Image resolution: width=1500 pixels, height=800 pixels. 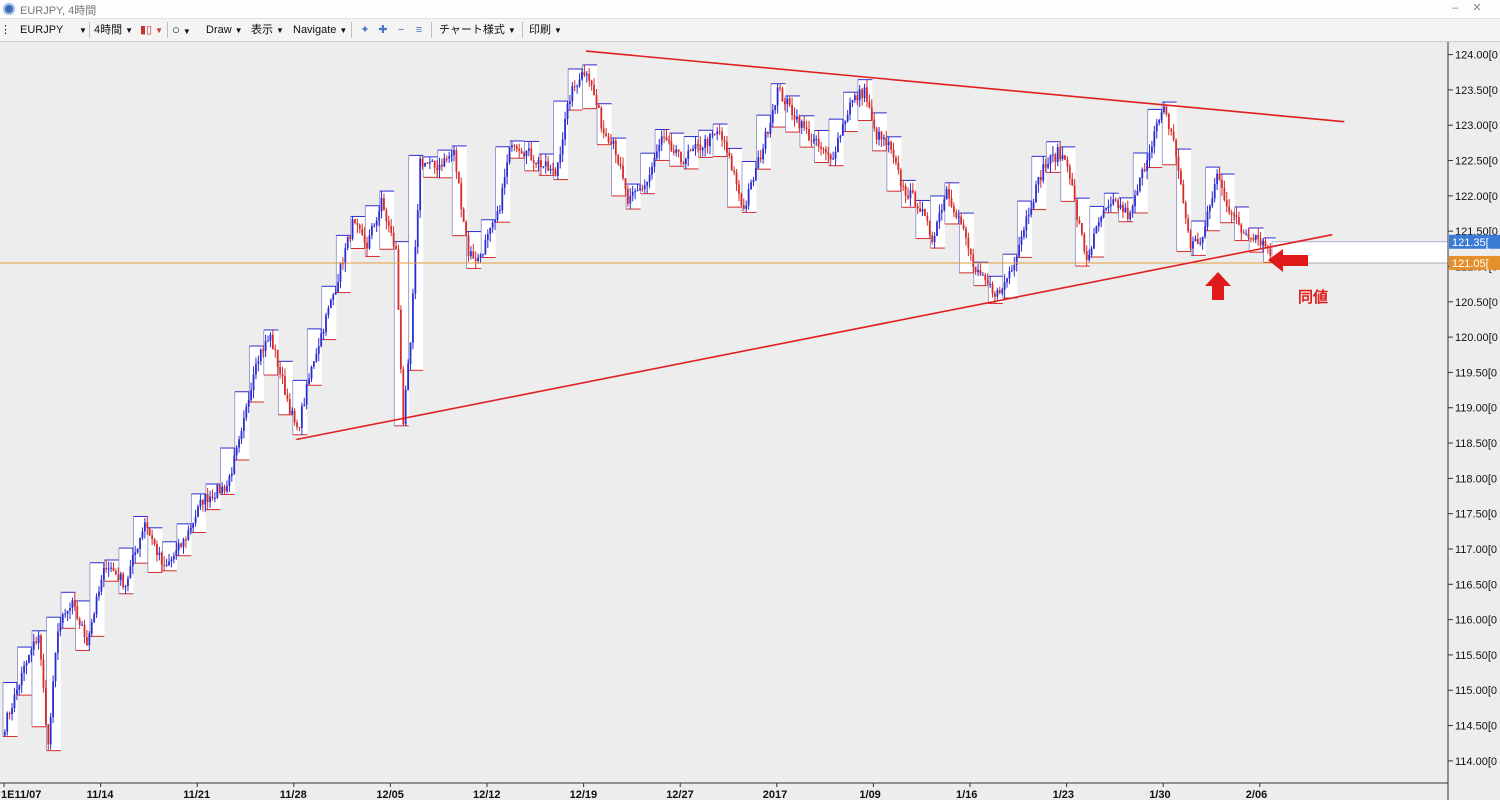 What do you see at coordinates (365, 30) in the screenshot?
I see `crosshair-icon: ✦` at bounding box center [365, 30].